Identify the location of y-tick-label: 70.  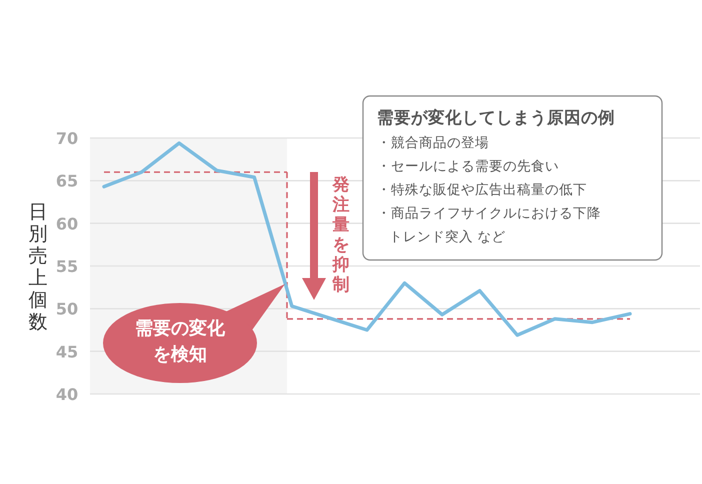
(67, 138).